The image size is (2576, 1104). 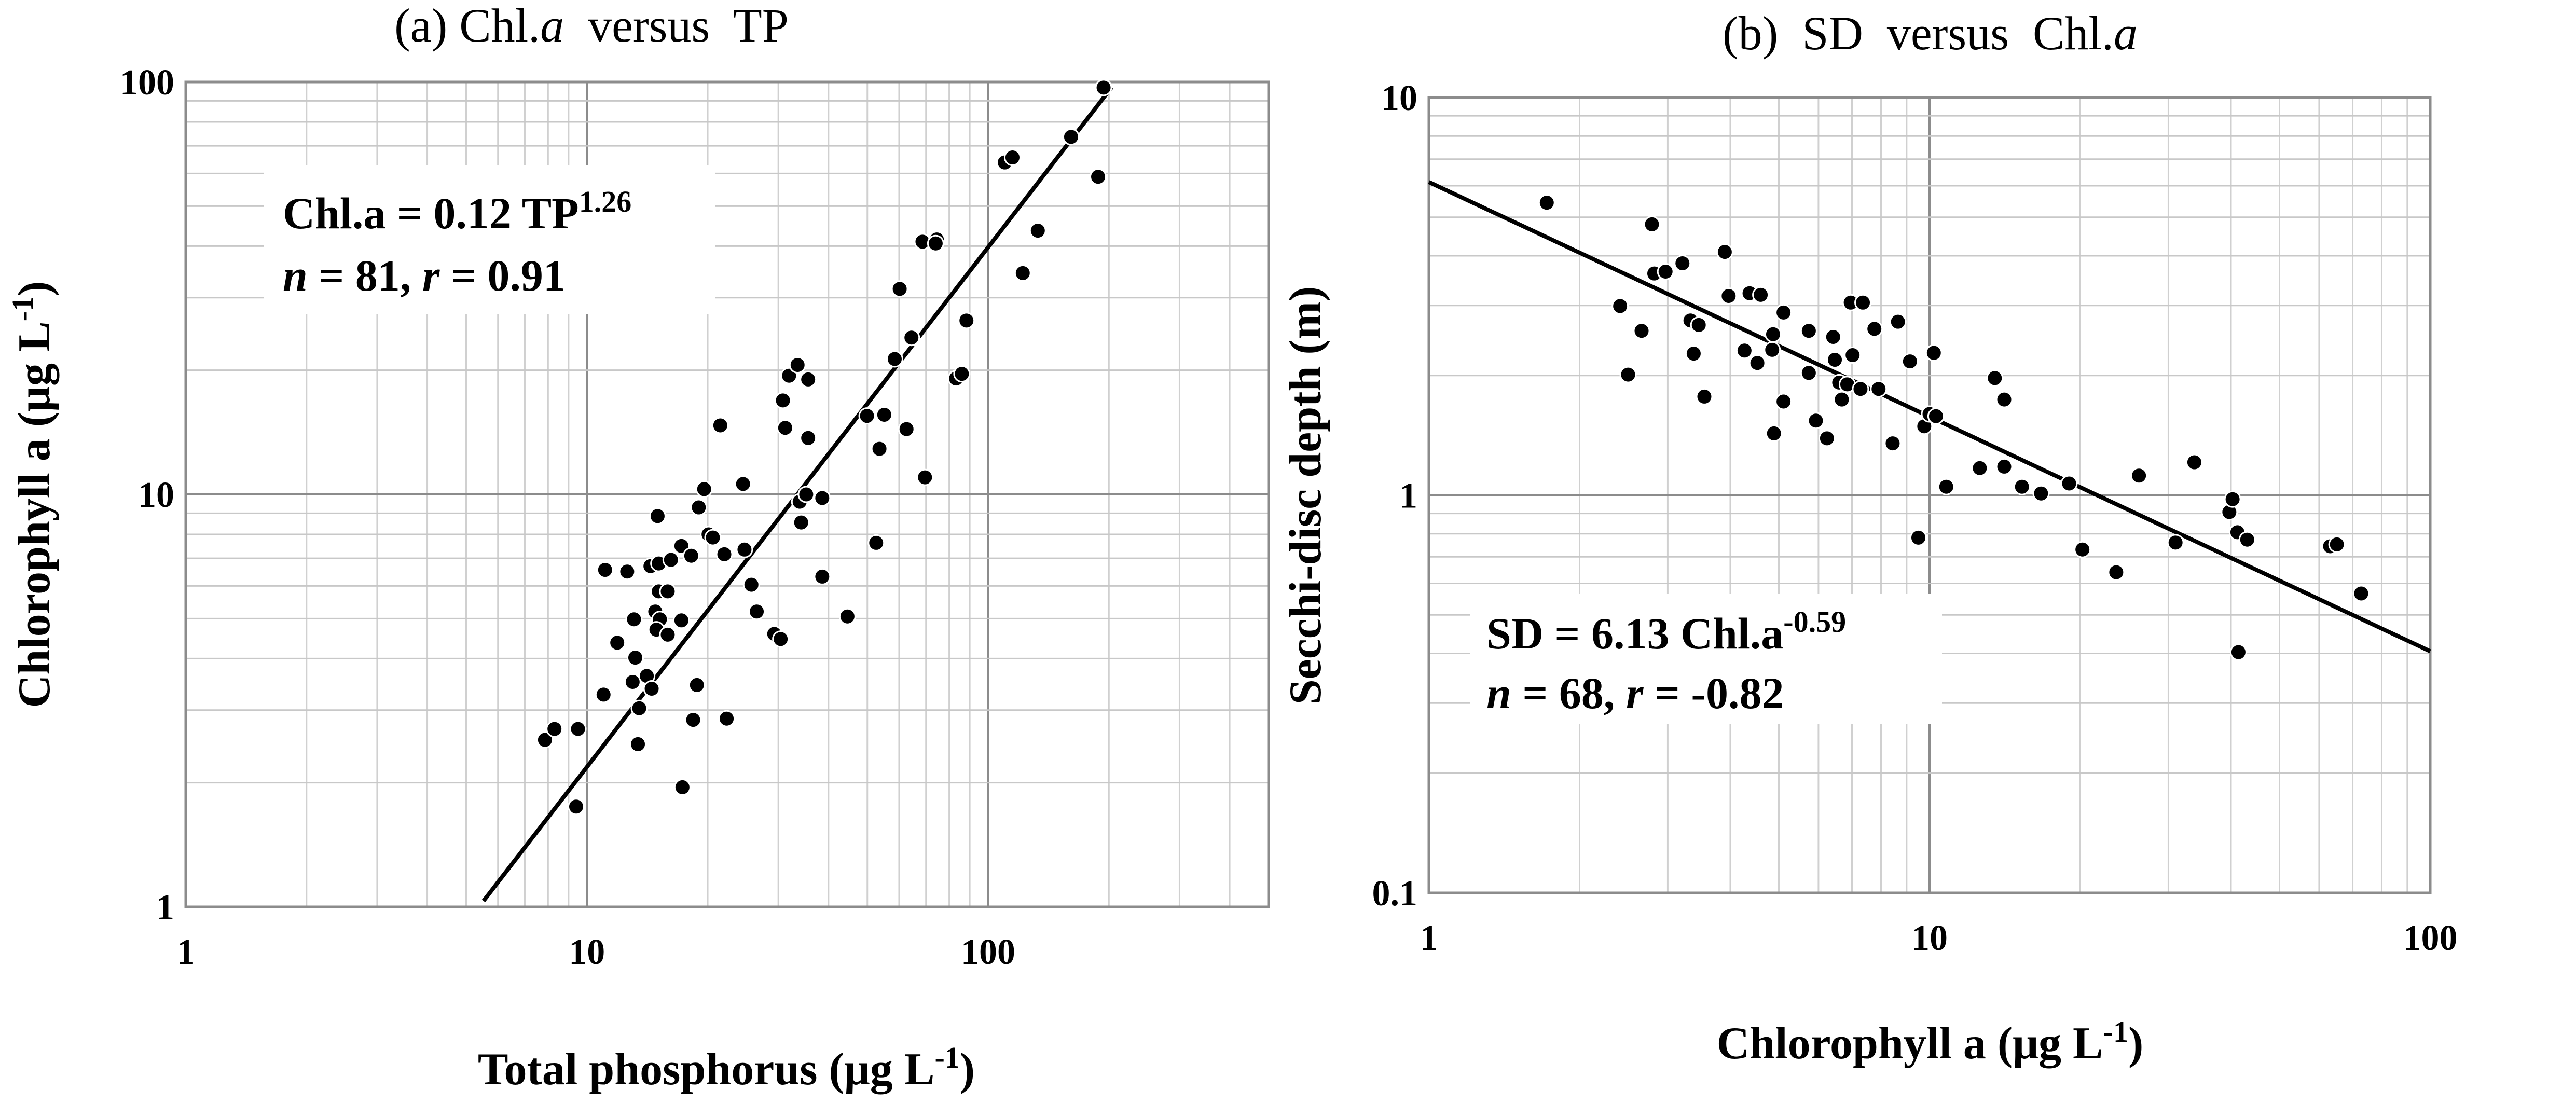 I want to click on y-tick-label: 1, so click(x=1408, y=496).